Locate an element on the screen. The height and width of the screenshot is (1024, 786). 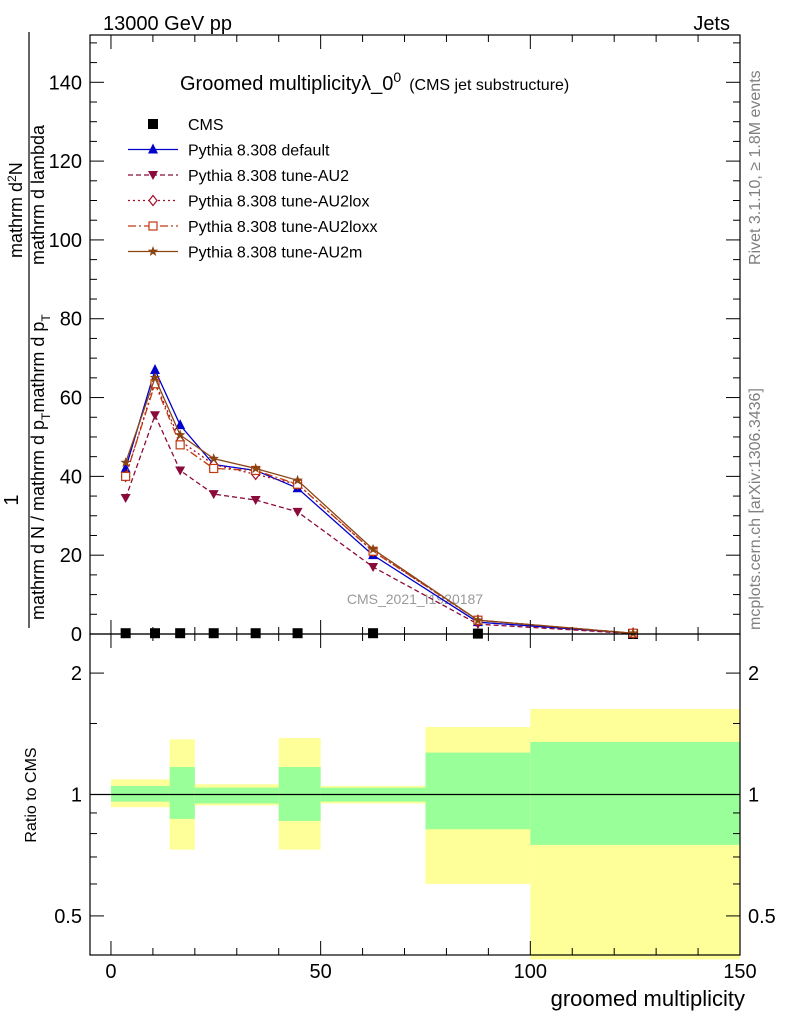
y-tick-label-7: 140 is located at coordinates (65, 83).